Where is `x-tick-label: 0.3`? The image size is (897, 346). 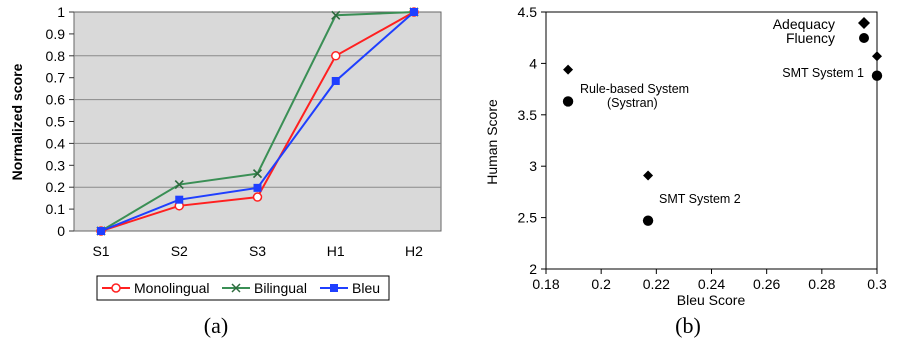
x-tick-label: 0.3 is located at coordinates (877, 284).